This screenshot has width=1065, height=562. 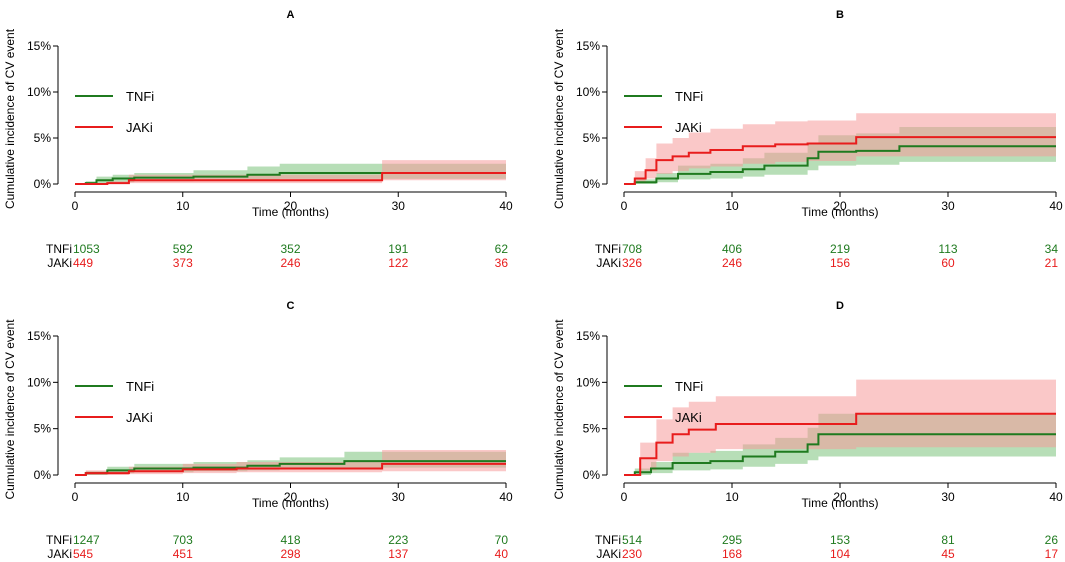 I want to click on panel-title: A, so click(x=291, y=15).